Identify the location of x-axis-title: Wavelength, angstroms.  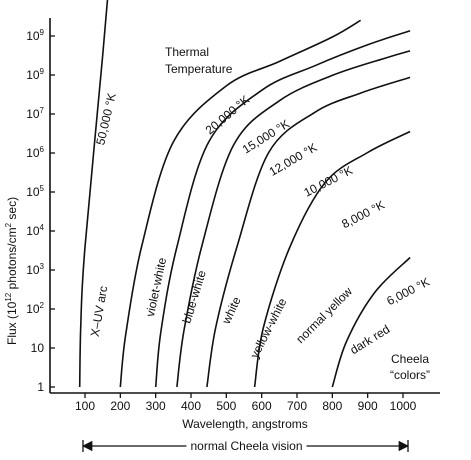
(245, 424).